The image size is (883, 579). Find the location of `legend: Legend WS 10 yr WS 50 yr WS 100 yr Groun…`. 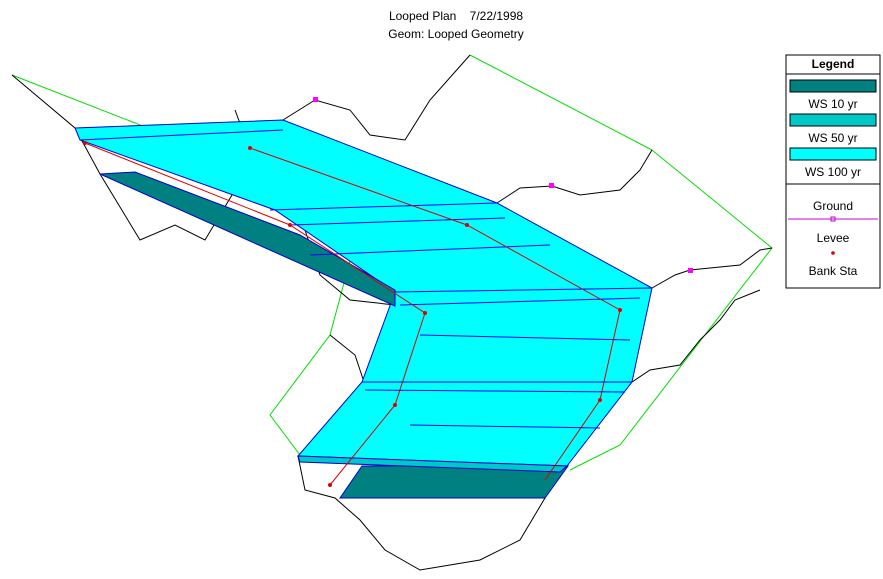

legend: Legend WS 10 yr WS 50 yr WS 100 yr Groun… is located at coordinates (833, 171).